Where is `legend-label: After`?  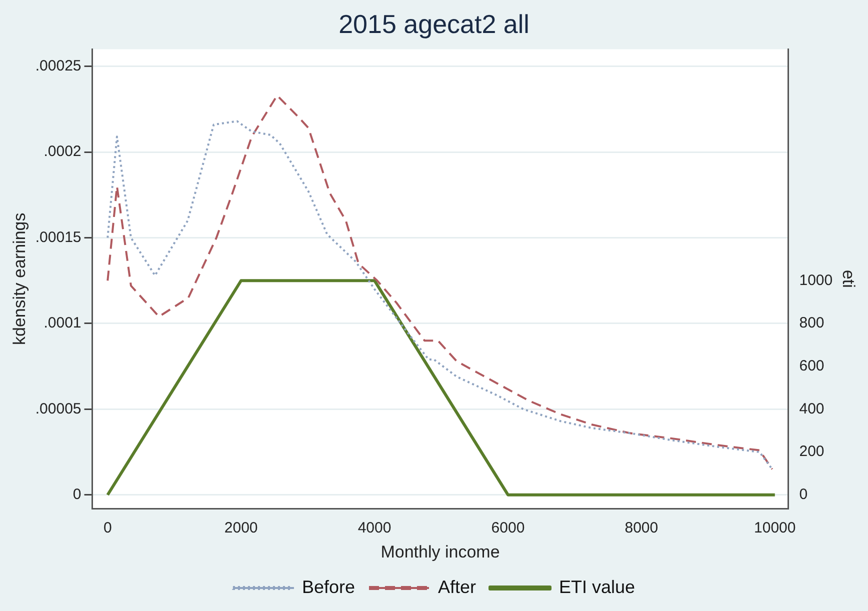 legend-label: After is located at coordinates (457, 586).